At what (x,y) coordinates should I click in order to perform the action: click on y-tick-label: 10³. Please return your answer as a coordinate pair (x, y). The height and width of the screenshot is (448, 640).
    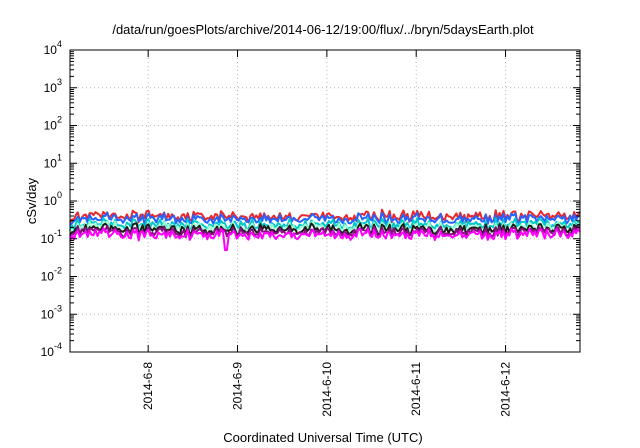
    Looking at the image, I should click on (53, 86).